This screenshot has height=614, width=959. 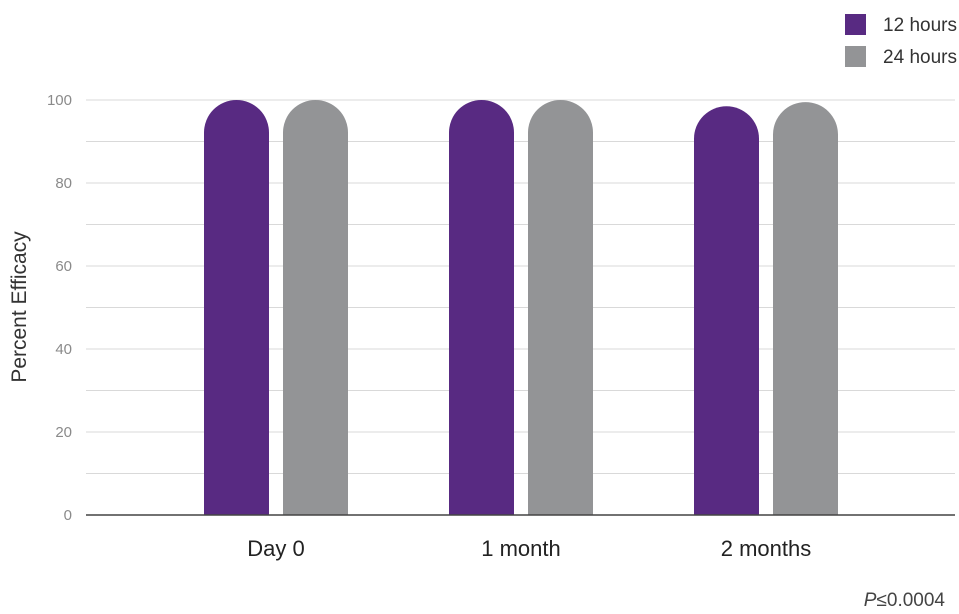 What do you see at coordinates (19, 307) in the screenshot?
I see `y-axis-label: Percent Efficacy` at bounding box center [19, 307].